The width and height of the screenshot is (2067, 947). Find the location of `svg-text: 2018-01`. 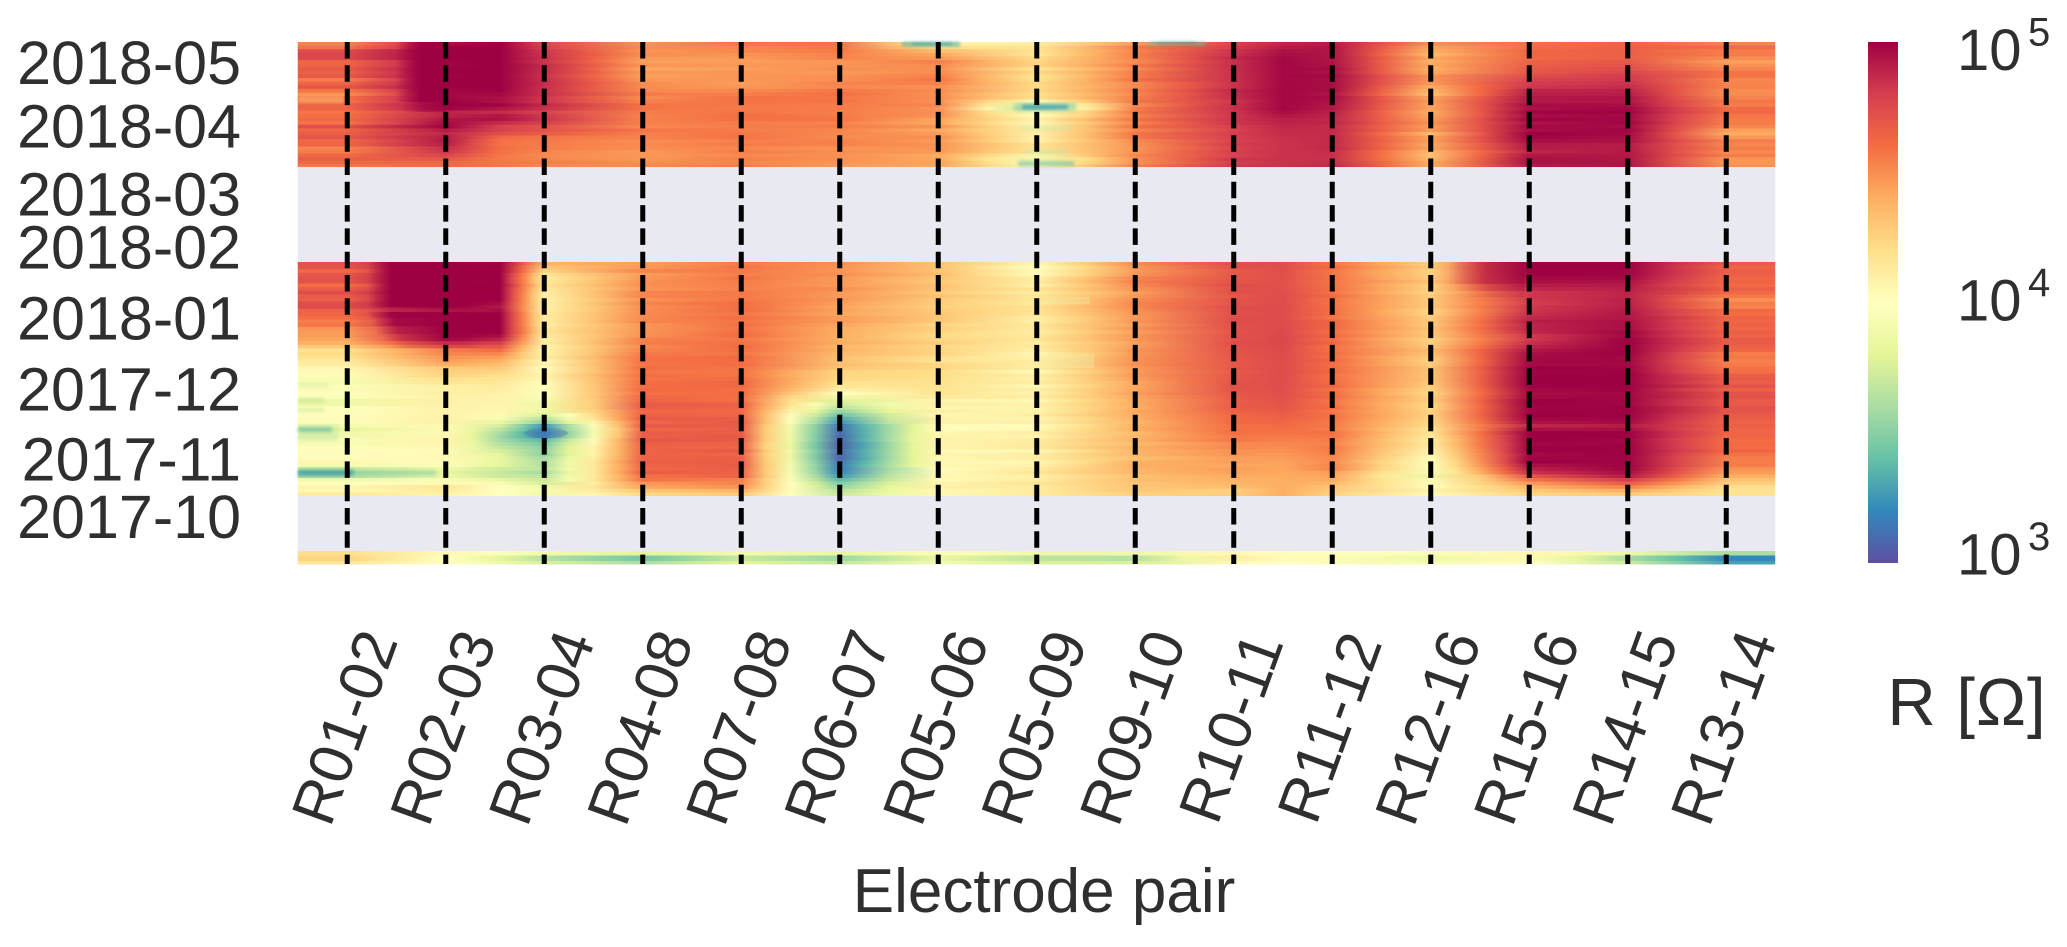

svg-text: 2018-01 is located at coordinates (129, 318).